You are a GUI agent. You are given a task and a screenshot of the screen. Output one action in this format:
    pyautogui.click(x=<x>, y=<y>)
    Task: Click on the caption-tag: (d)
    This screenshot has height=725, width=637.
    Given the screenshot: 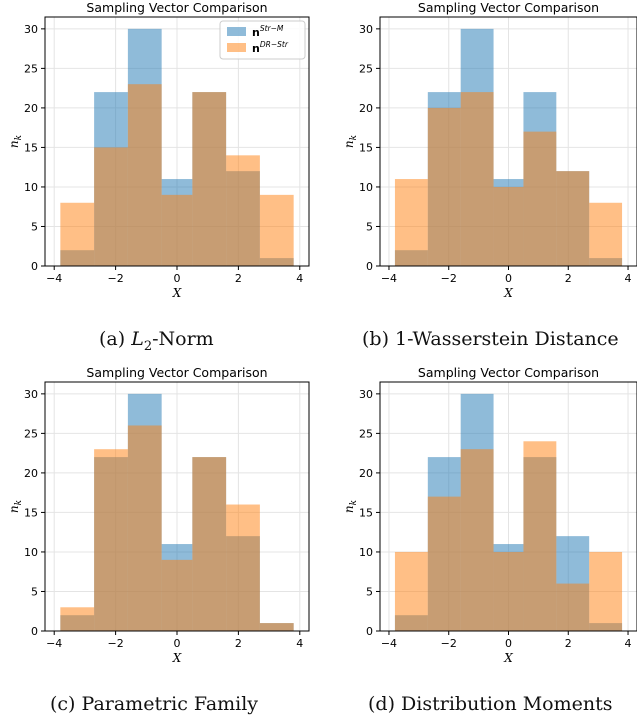 What is the action you would take?
    pyautogui.click(x=381, y=704)
    